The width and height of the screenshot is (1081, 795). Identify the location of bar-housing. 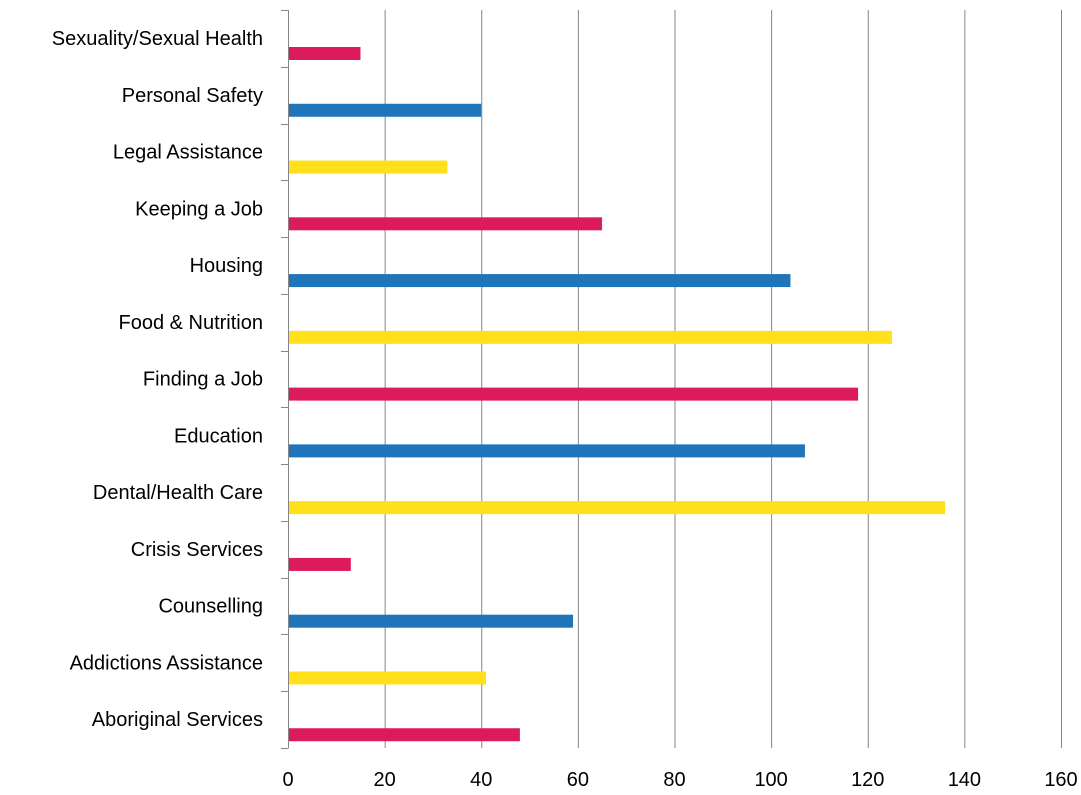
(540, 281).